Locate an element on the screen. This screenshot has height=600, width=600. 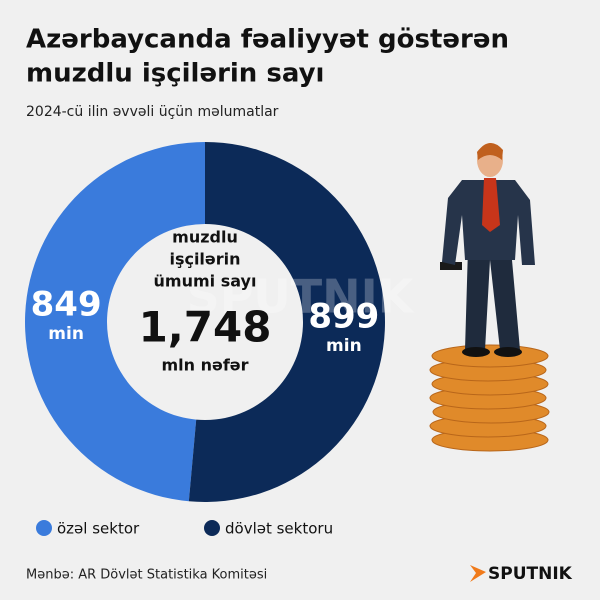
logo-icon is located at coordinates (478, 573).